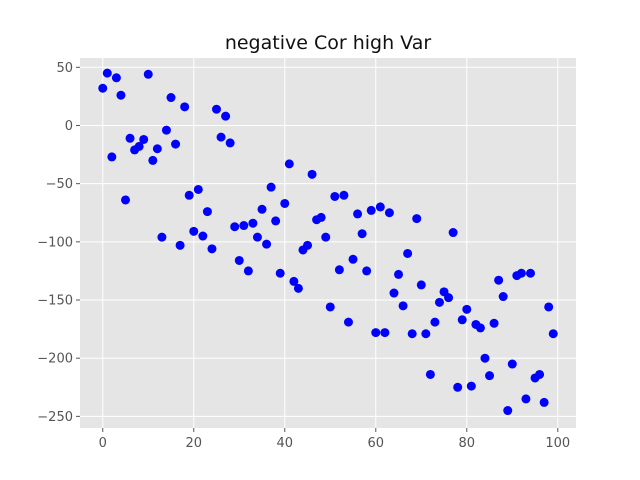 The height and width of the screenshot is (480, 640). I want to click on y-tick-label: 50, so click(64, 68).